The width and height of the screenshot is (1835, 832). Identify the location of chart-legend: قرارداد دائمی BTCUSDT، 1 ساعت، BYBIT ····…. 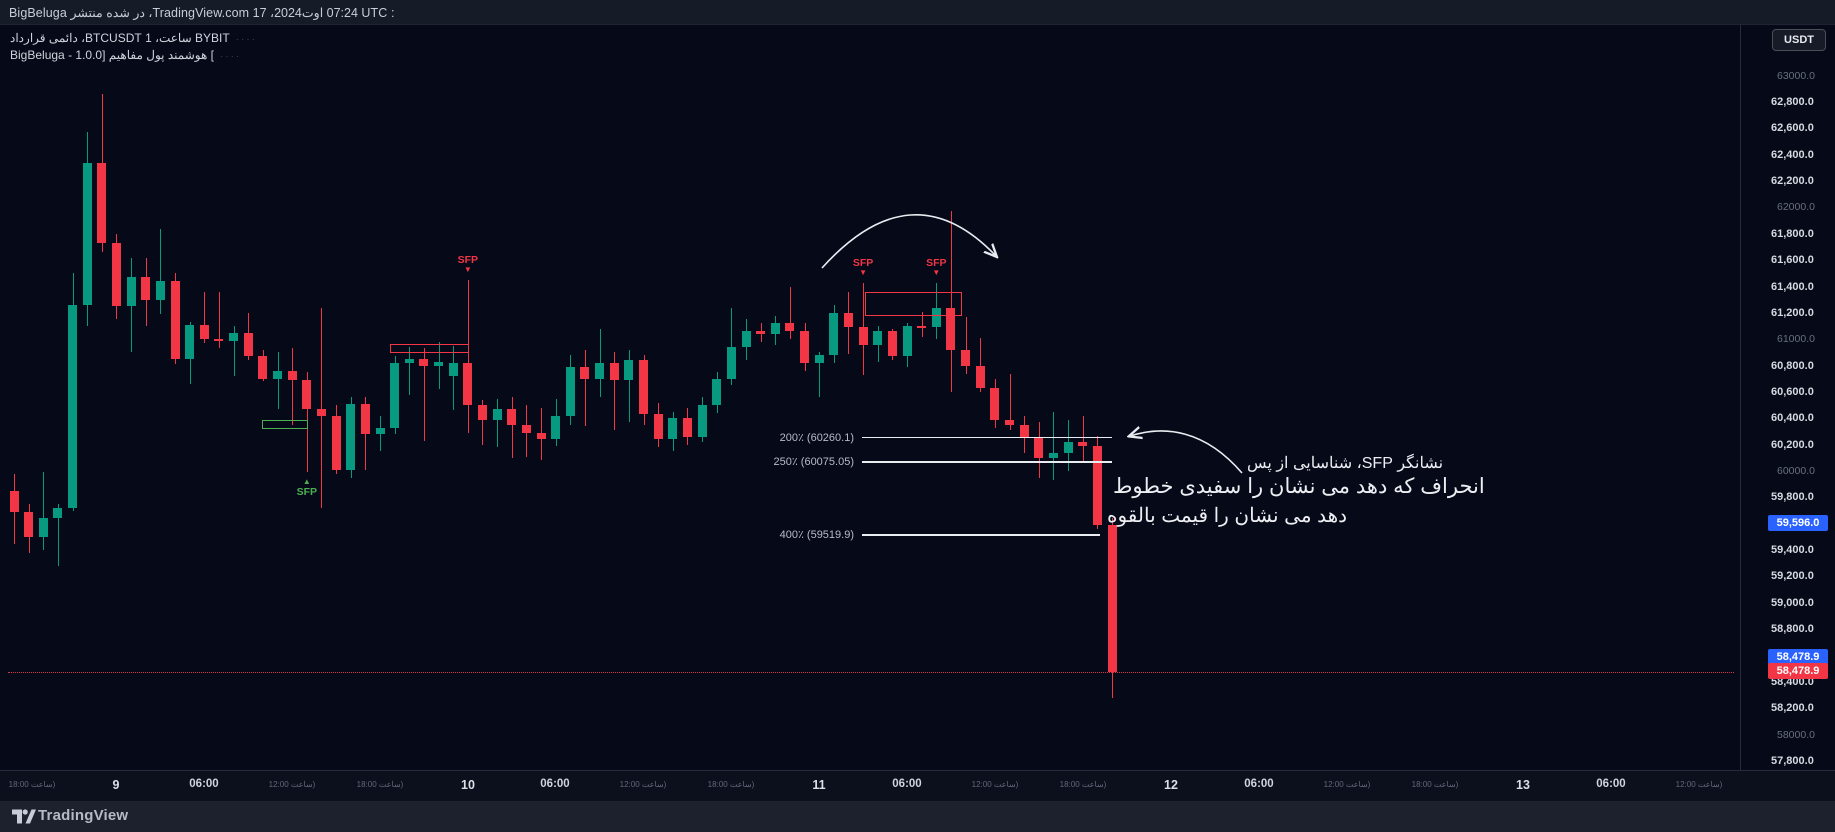
(133, 46).